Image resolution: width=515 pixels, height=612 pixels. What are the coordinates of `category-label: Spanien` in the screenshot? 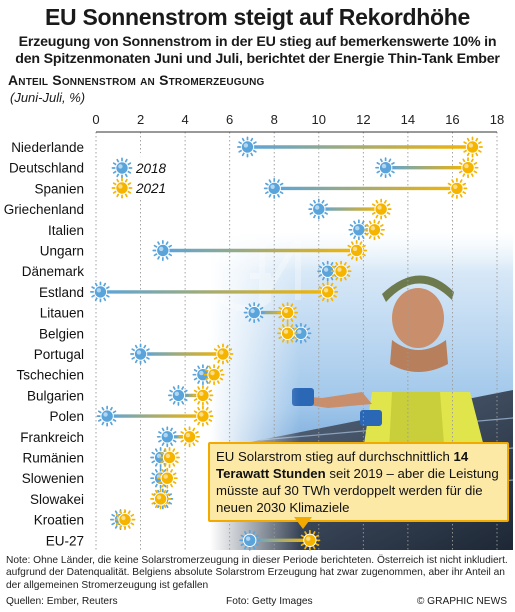 It's located at (59, 188).